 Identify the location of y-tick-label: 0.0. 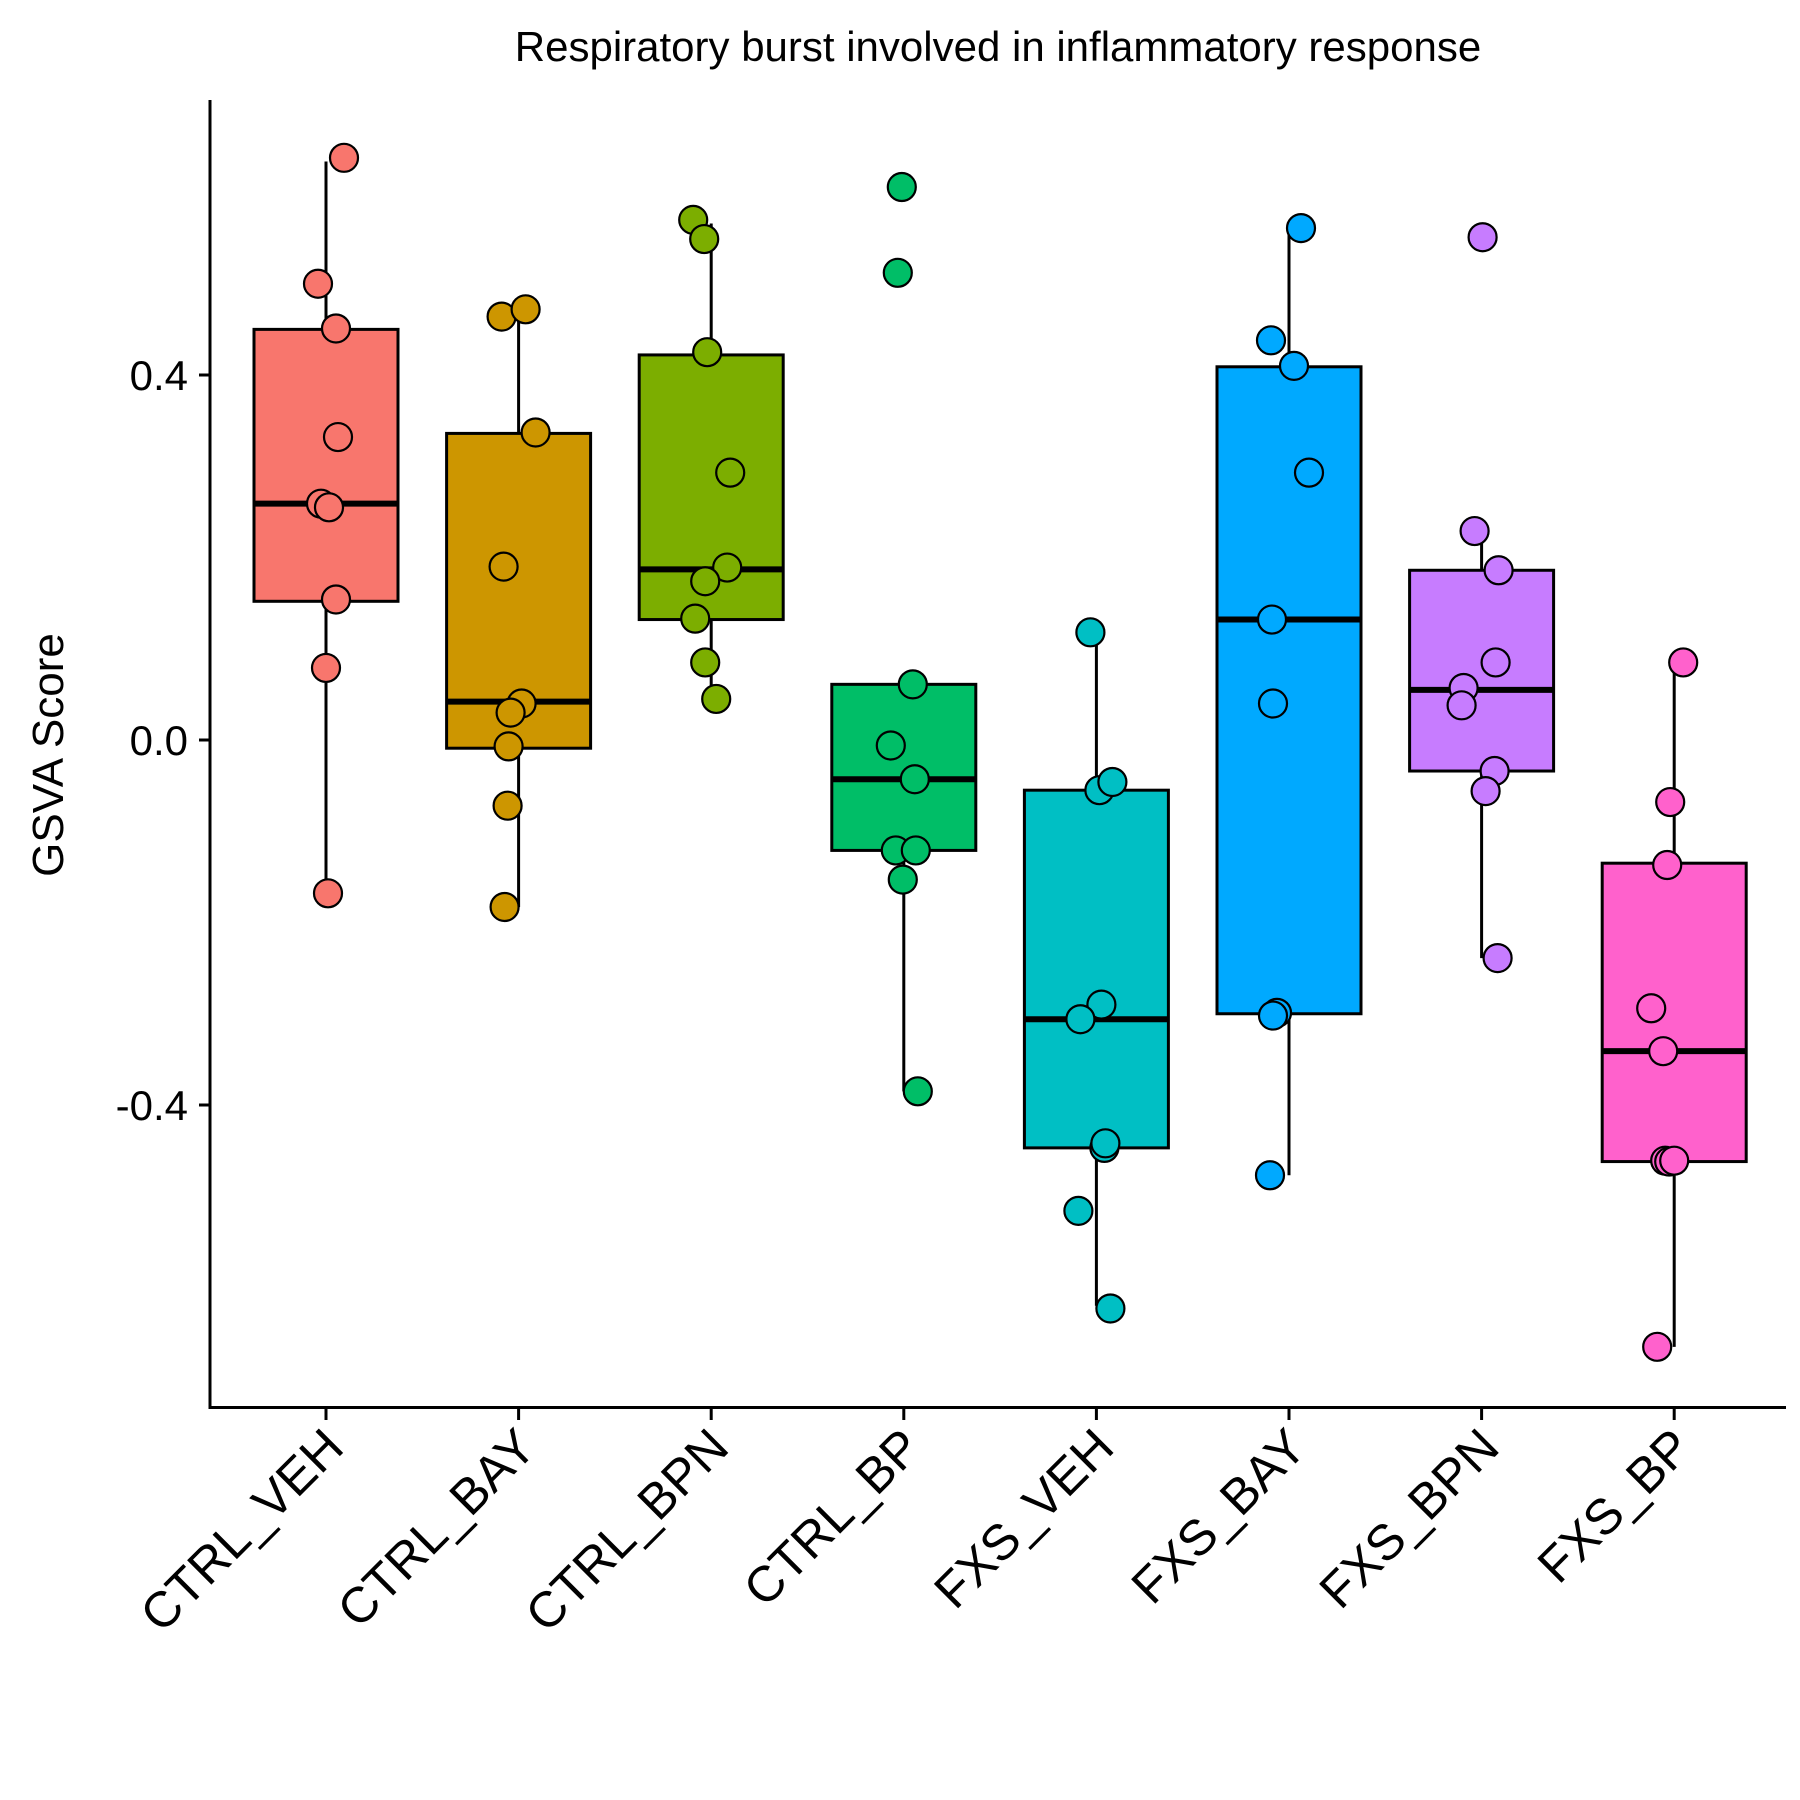
(159, 740).